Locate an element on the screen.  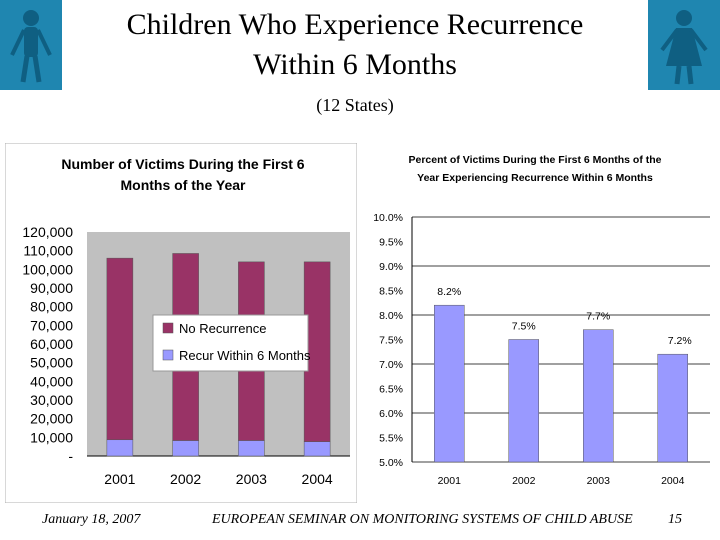
bar-2002 is located at coordinates (523, 401).